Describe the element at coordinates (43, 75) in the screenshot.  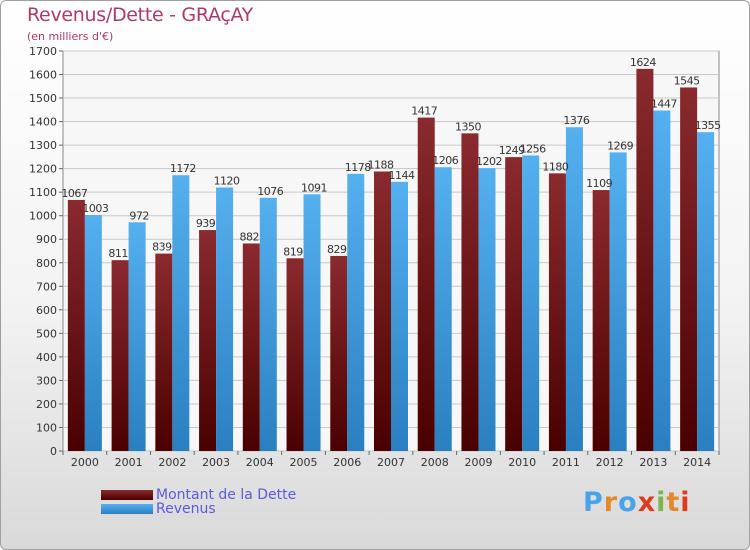
I see `y-tick-label: 1600` at that location.